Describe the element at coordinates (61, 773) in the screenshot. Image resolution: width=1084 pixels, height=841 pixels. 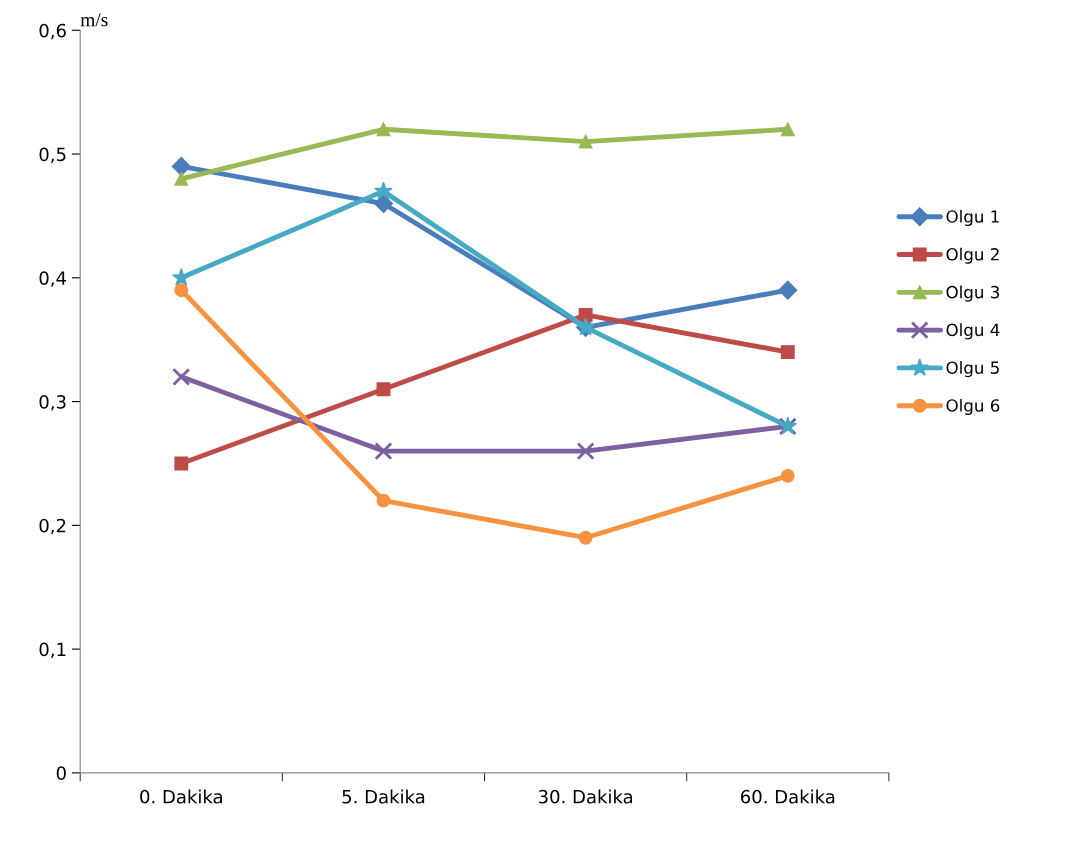
I see `y-tick-label: 0` at that location.